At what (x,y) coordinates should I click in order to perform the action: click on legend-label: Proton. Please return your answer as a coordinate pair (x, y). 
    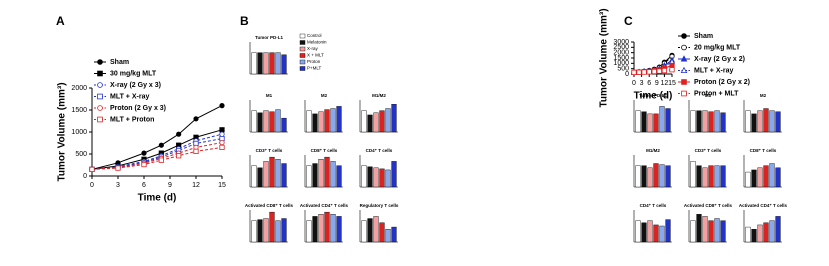
    Looking at the image, I should click on (314, 61).